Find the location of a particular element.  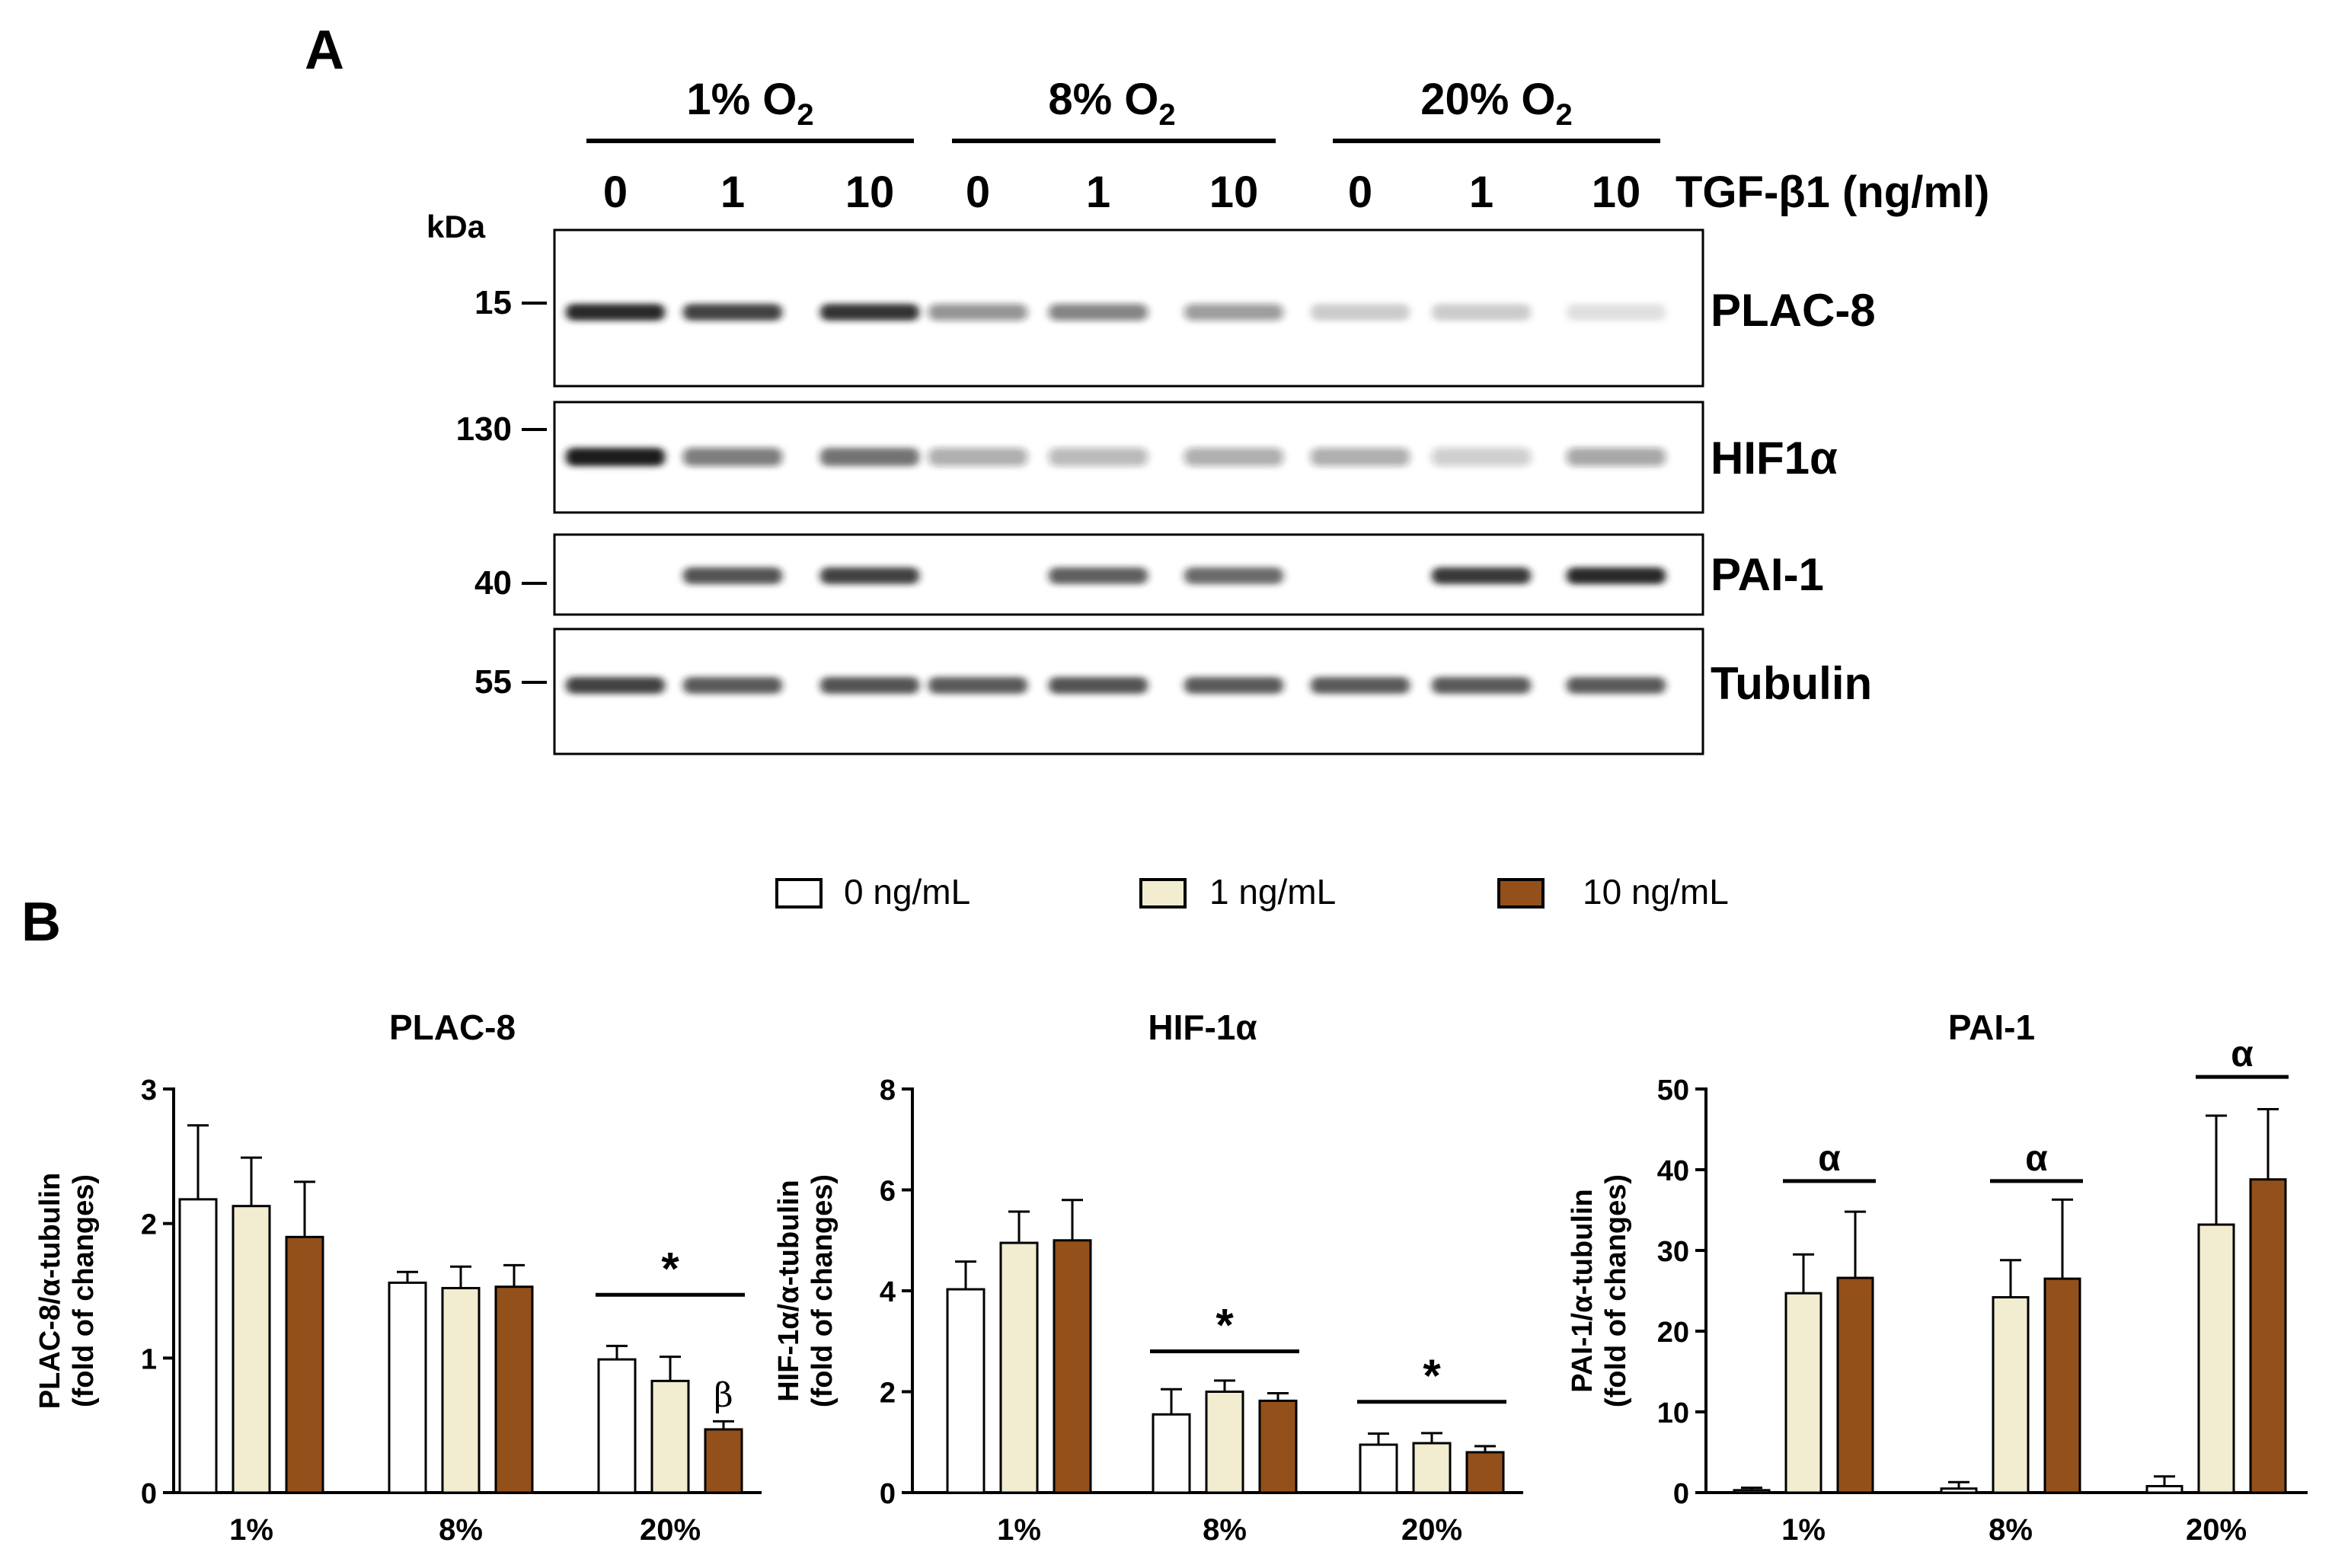

y-tick-label: 40 is located at coordinates (1673, 1171).